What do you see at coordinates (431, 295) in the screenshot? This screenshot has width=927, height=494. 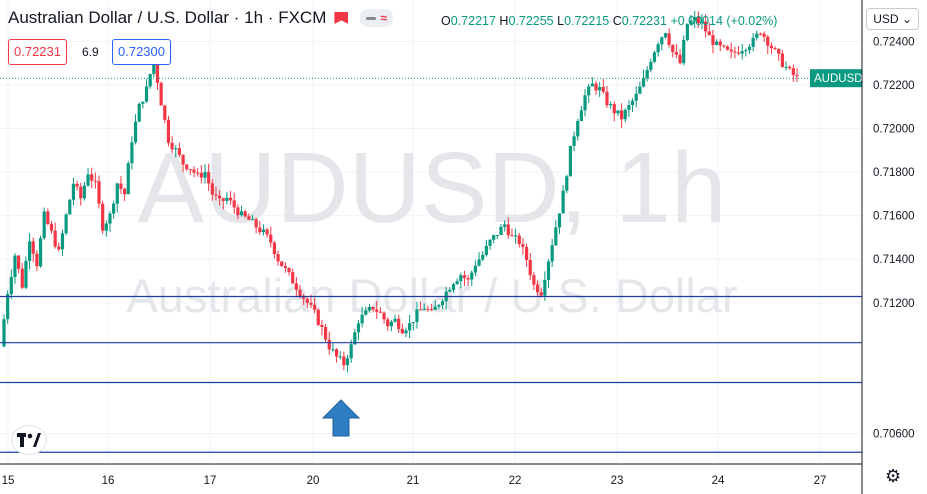 I see `watermark-name: Australian Dollar / U.S. Dollar` at bounding box center [431, 295].